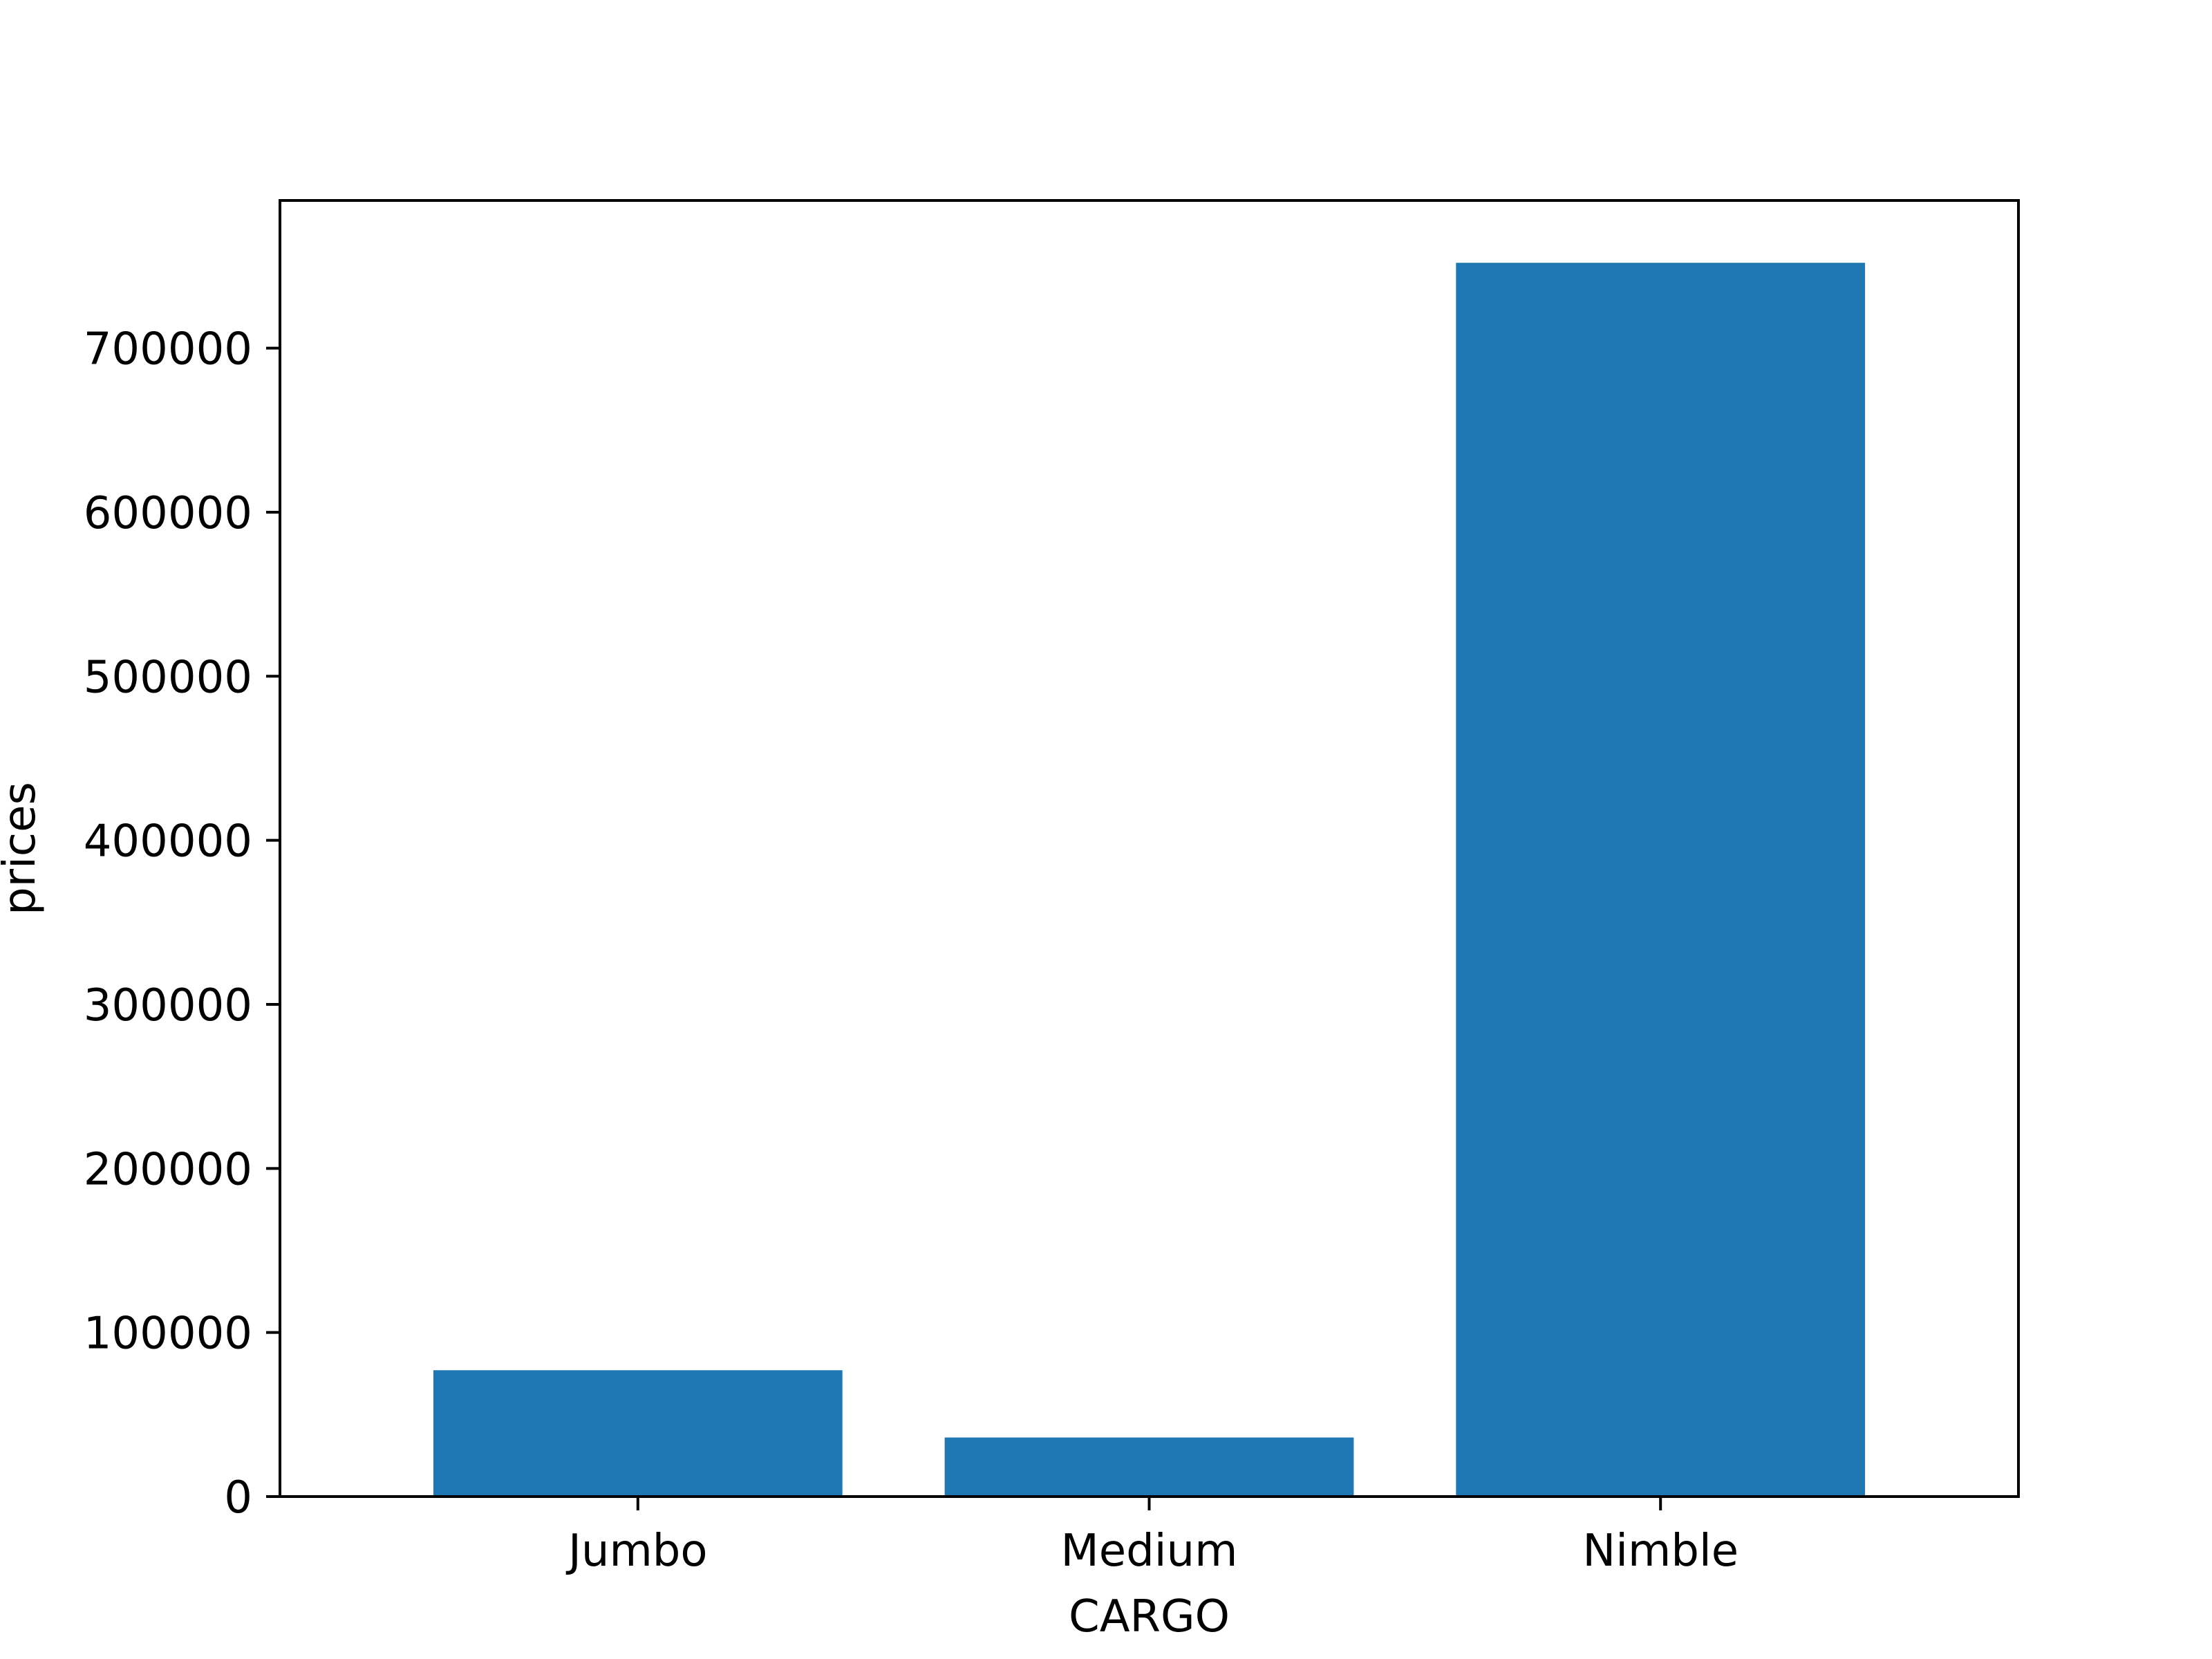 Image resolution: width=2212 pixels, height=1659 pixels. I want to click on y-tick-label: 600000, so click(168, 513).